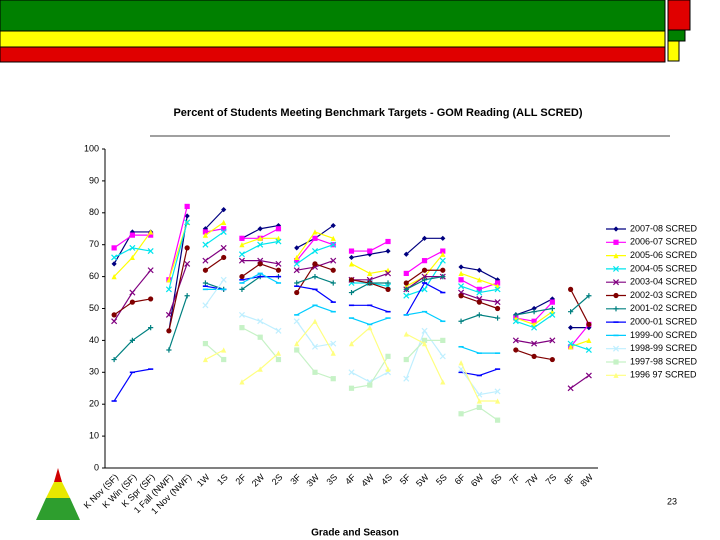  Describe the element at coordinates (679, 15) in the screenshot. I see `red-square` at that location.